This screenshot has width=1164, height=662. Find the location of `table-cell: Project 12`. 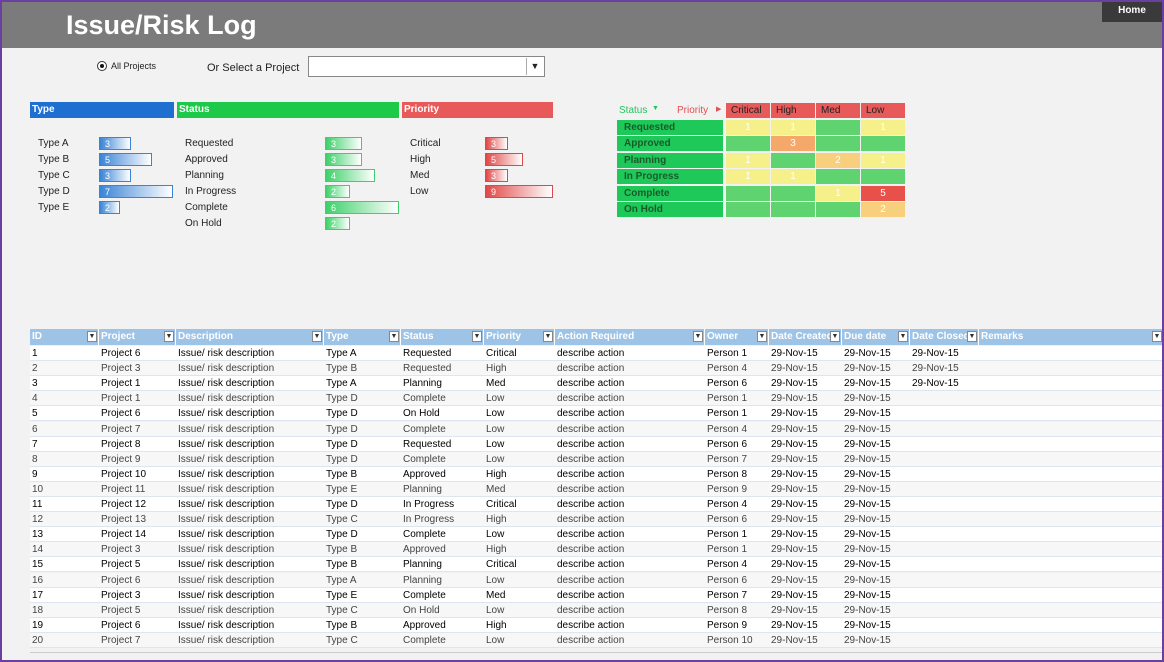

table-cell: Project 12 is located at coordinates (124, 504).